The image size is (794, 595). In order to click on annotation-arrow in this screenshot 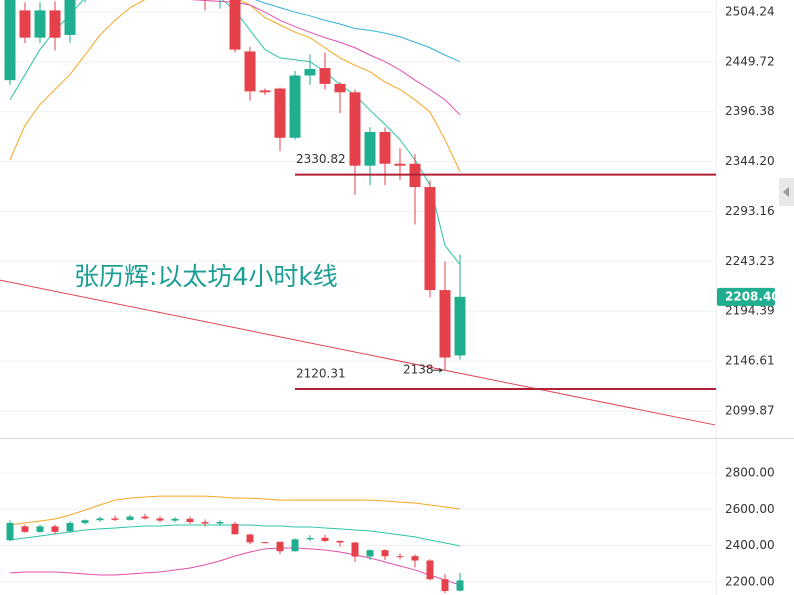, I will do `click(437, 370)`.